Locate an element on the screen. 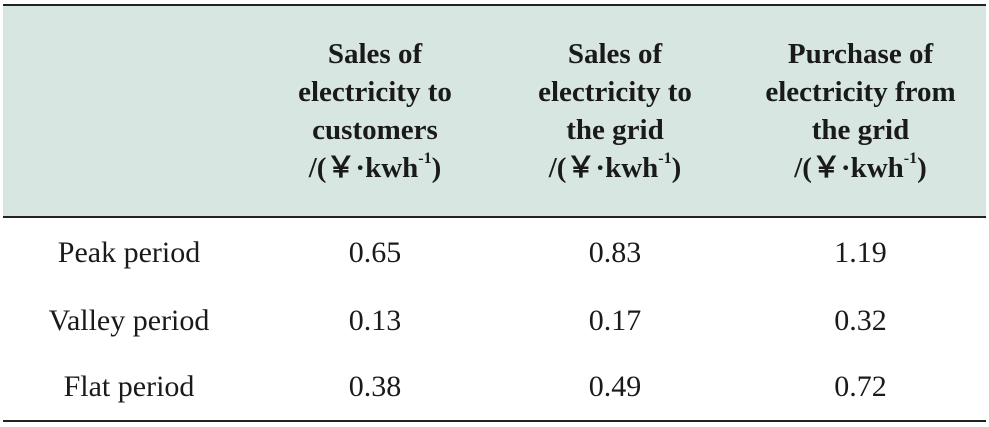 The height and width of the screenshot is (427, 989). value-cell: 0.49 is located at coordinates (615, 386).